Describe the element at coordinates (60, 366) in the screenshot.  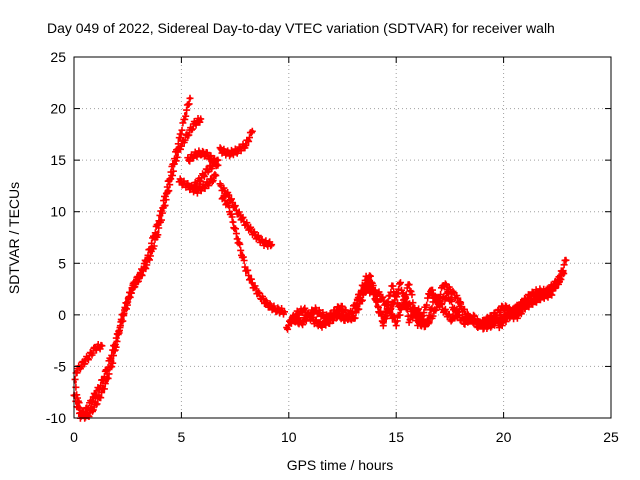
I see `y-tick-label: -5` at that location.